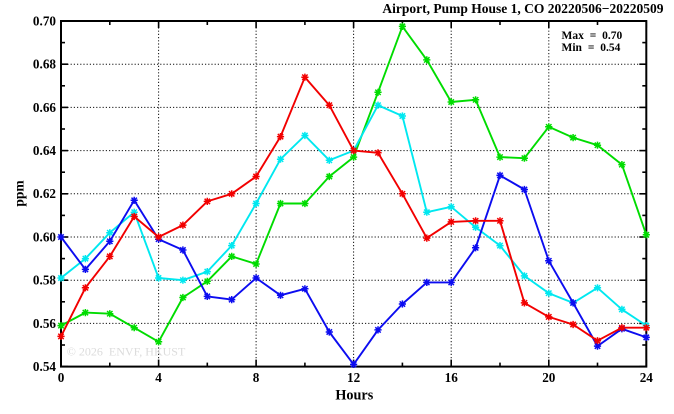 The width and height of the screenshot is (674, 414). I want to click on svg-text: 0.58, so click(44, 280).